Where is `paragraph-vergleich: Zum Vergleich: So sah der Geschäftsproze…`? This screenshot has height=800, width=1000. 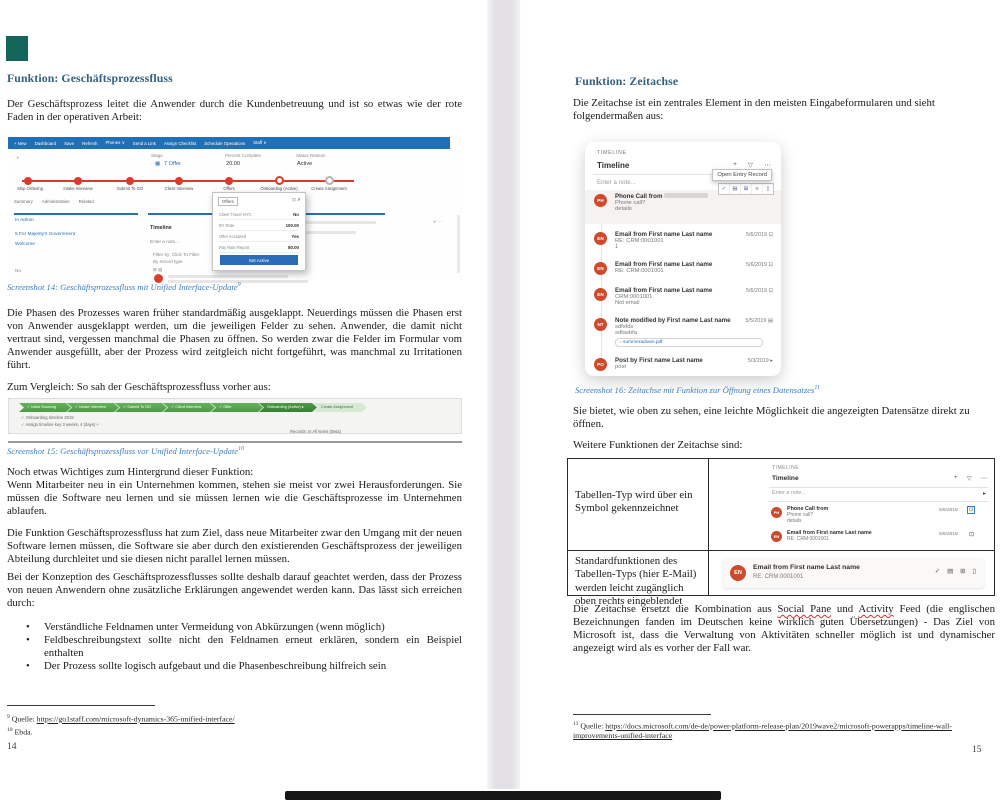
paragraph-vergleich: Zum Vergleich: So sah der Geschäftsproze… is located at coordinates (139, 387).